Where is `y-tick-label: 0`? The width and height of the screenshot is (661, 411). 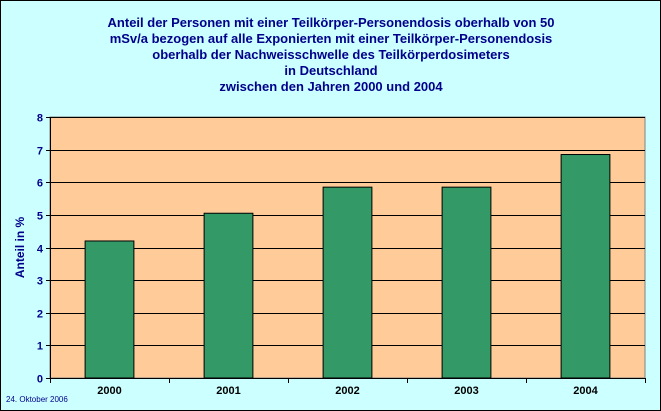 y-tick-label: 0 is located at coordinates (40, 380).